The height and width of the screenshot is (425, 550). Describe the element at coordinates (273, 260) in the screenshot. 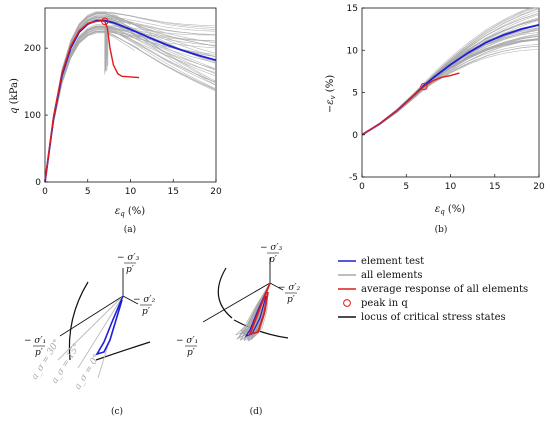

I see `panel-d-label-s3-den: p′` at that location.